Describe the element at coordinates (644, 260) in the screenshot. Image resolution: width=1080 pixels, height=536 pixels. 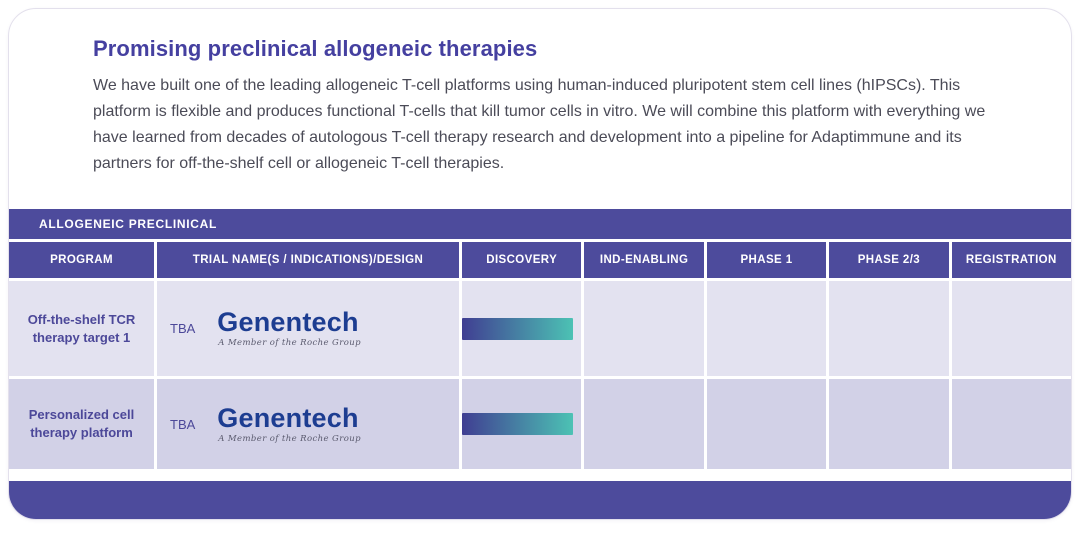
I see `column-header-ind-enabling: IND-ENABLING` at that location.